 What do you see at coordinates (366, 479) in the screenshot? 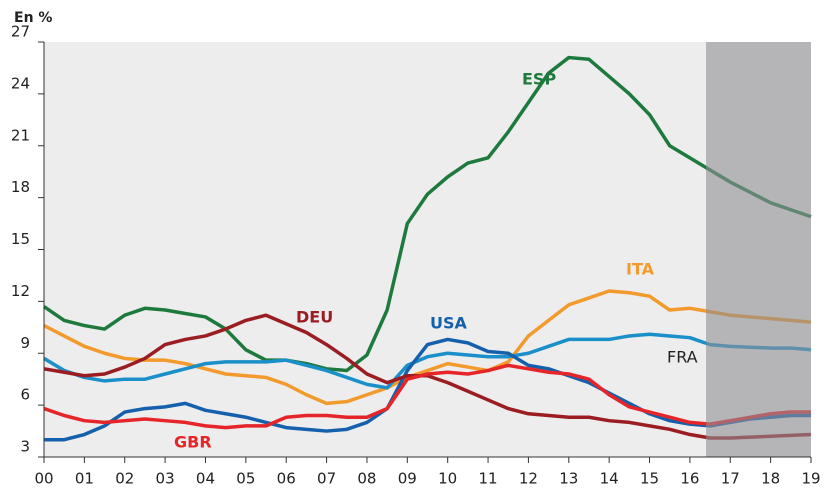
I see `x-tick-label: 08` at bounding box center [366, 479].